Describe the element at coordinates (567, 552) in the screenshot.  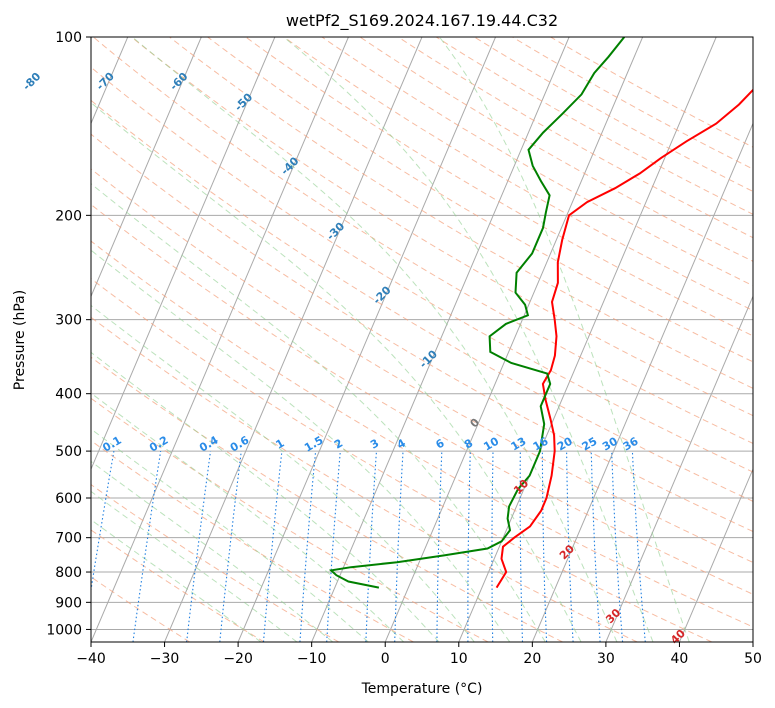
I see `isotherm-label: 20` at that location.